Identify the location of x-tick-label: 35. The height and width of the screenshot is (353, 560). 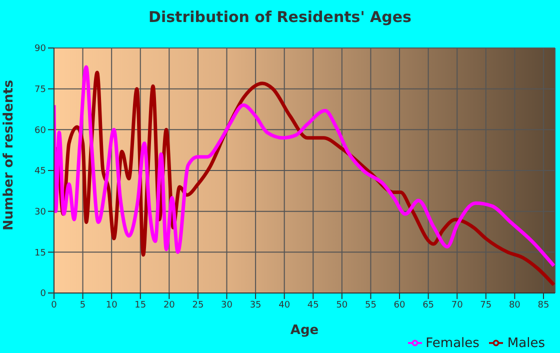
(256, 305).